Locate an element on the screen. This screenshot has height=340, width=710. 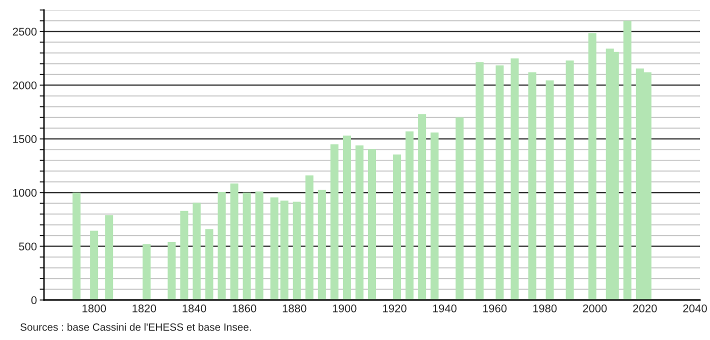
x-tick-label: 1920 is located at coordinates (394, 308).